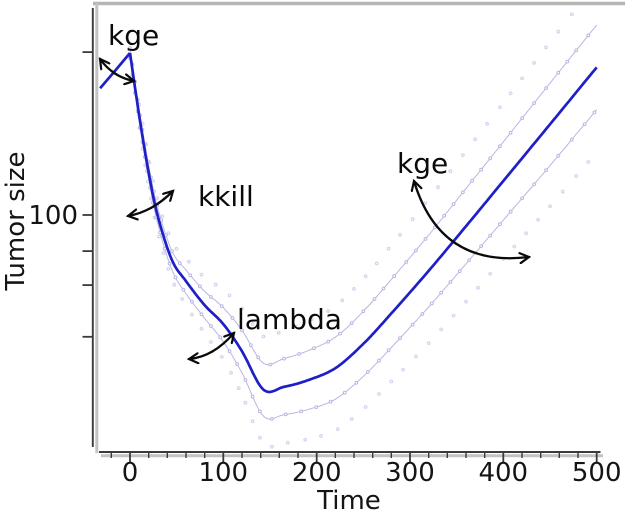 The image size is (625, 515). I want to click on annotation-arrow-kkill, so click(150, 203).